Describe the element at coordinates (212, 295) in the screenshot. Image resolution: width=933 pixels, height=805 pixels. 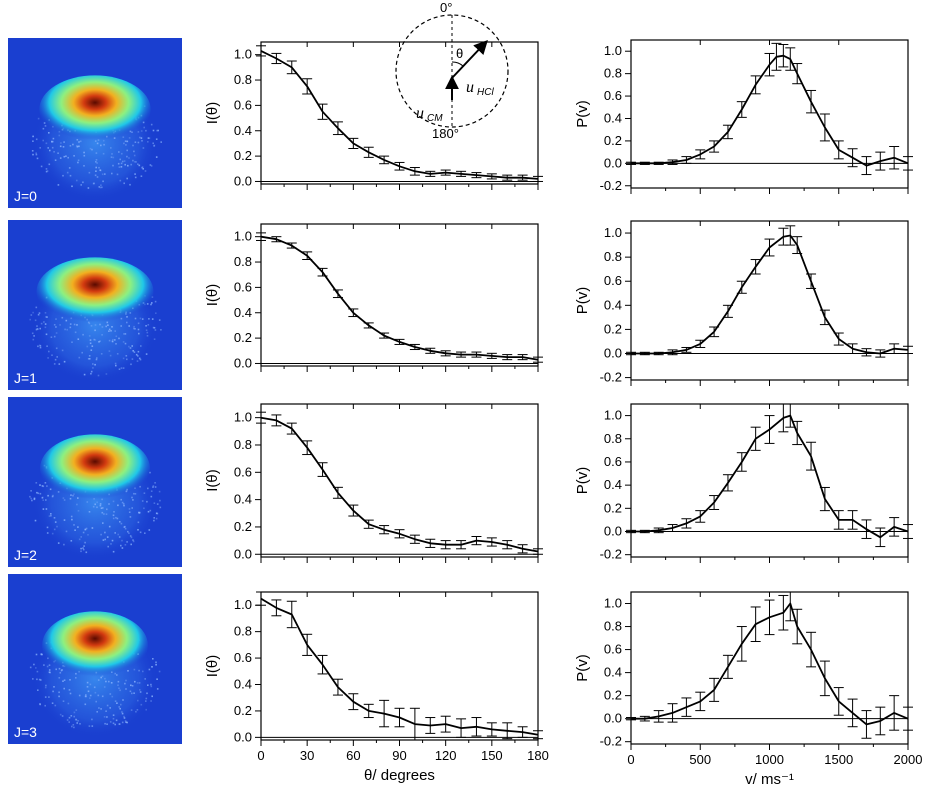
I see `y-axis-label: I(θ)` at that location.